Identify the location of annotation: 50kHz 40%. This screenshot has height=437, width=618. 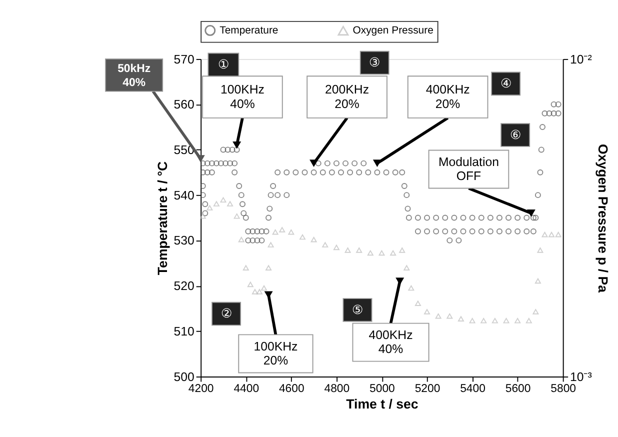
(134, 76).